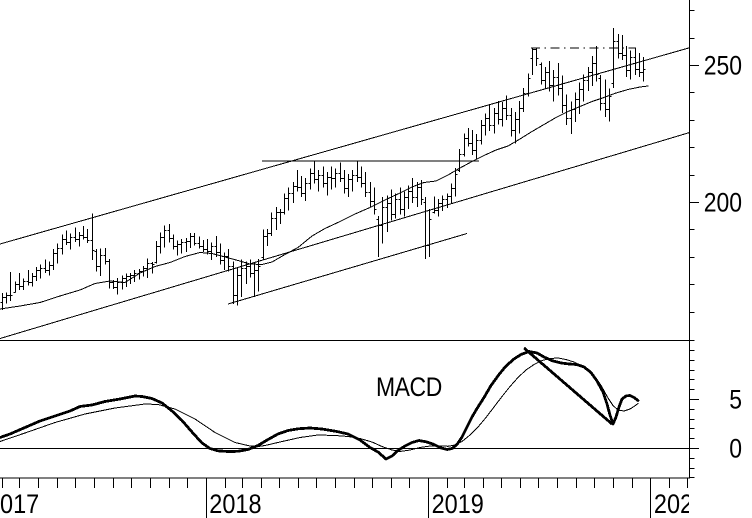 The width and height of the screenshot is (752, 518). I want to click on macd-trendline, so click(568, 386).